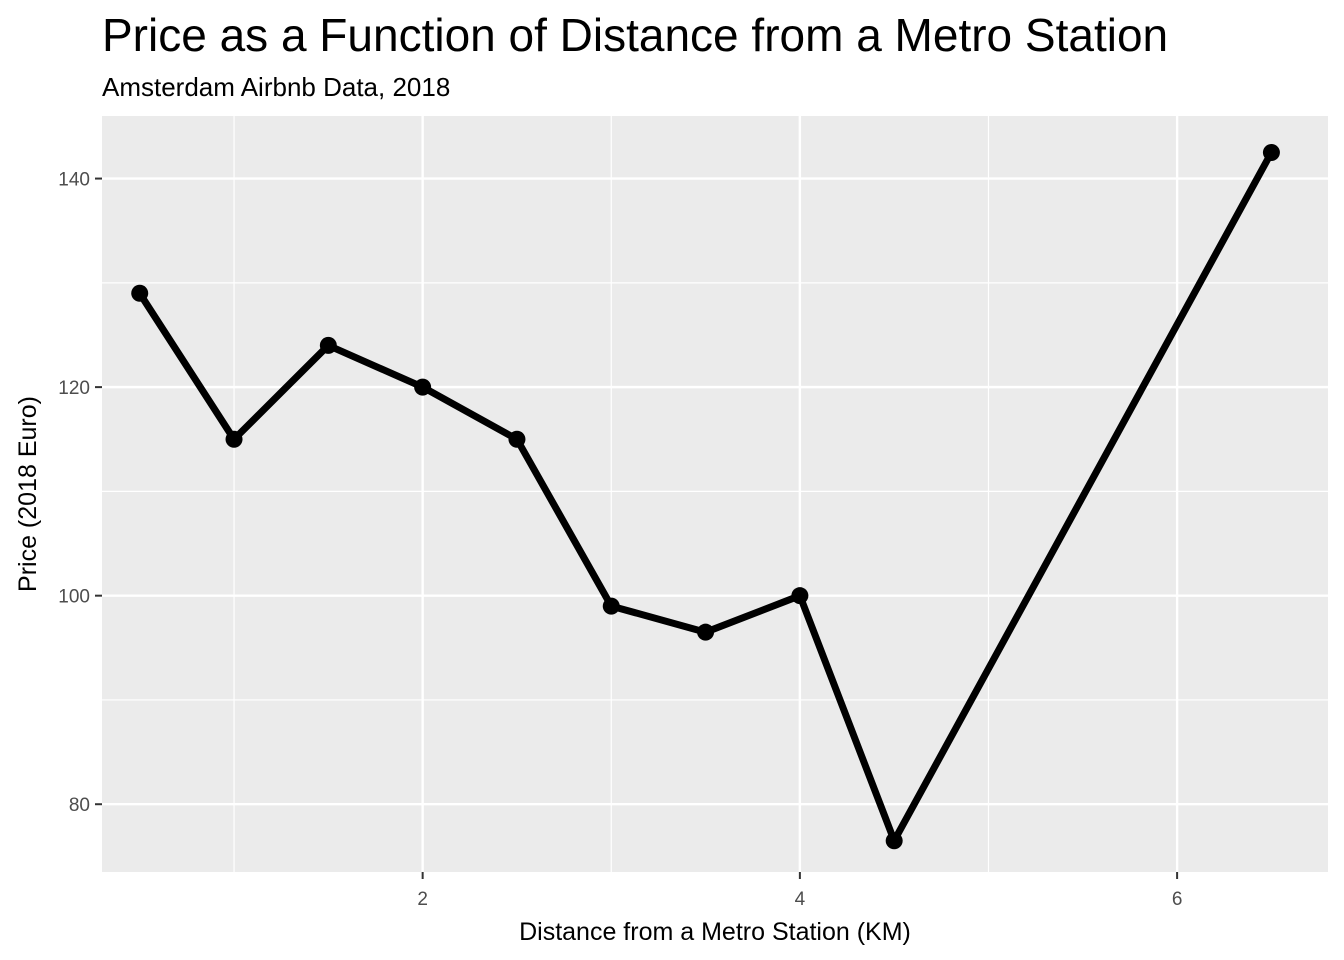 This screenshot has height=960, width=1344. What do you see at coordinates (79, 805) in the screenshot?
I see `y-tick-label: 80` at bounding box center [79, 805].